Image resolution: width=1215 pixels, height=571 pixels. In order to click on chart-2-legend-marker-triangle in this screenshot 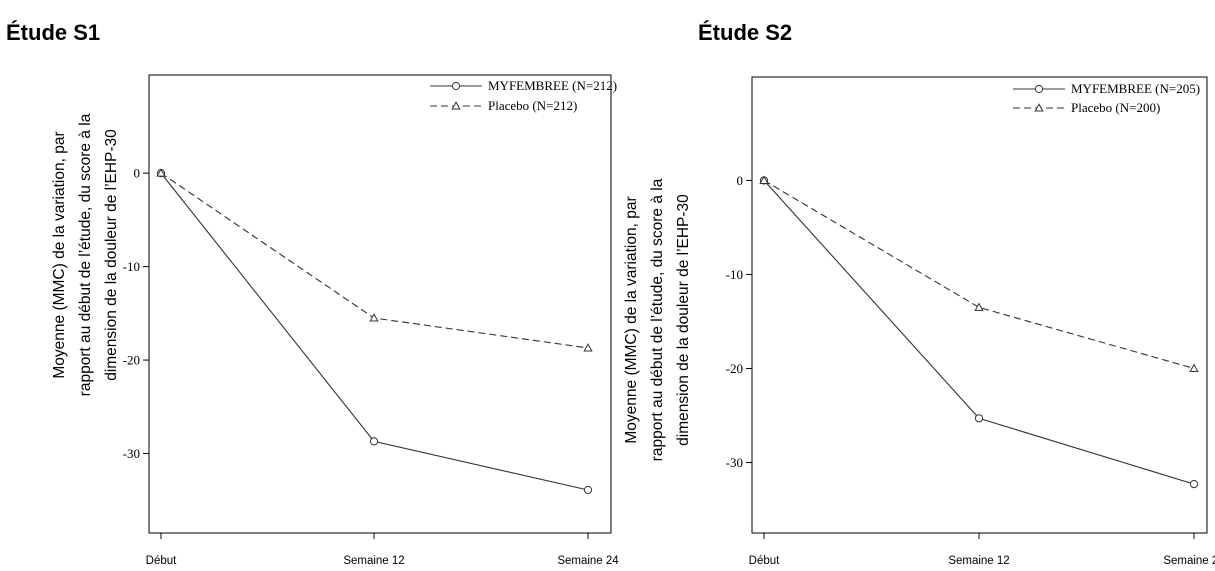, I will do `click(1039, 107)`.